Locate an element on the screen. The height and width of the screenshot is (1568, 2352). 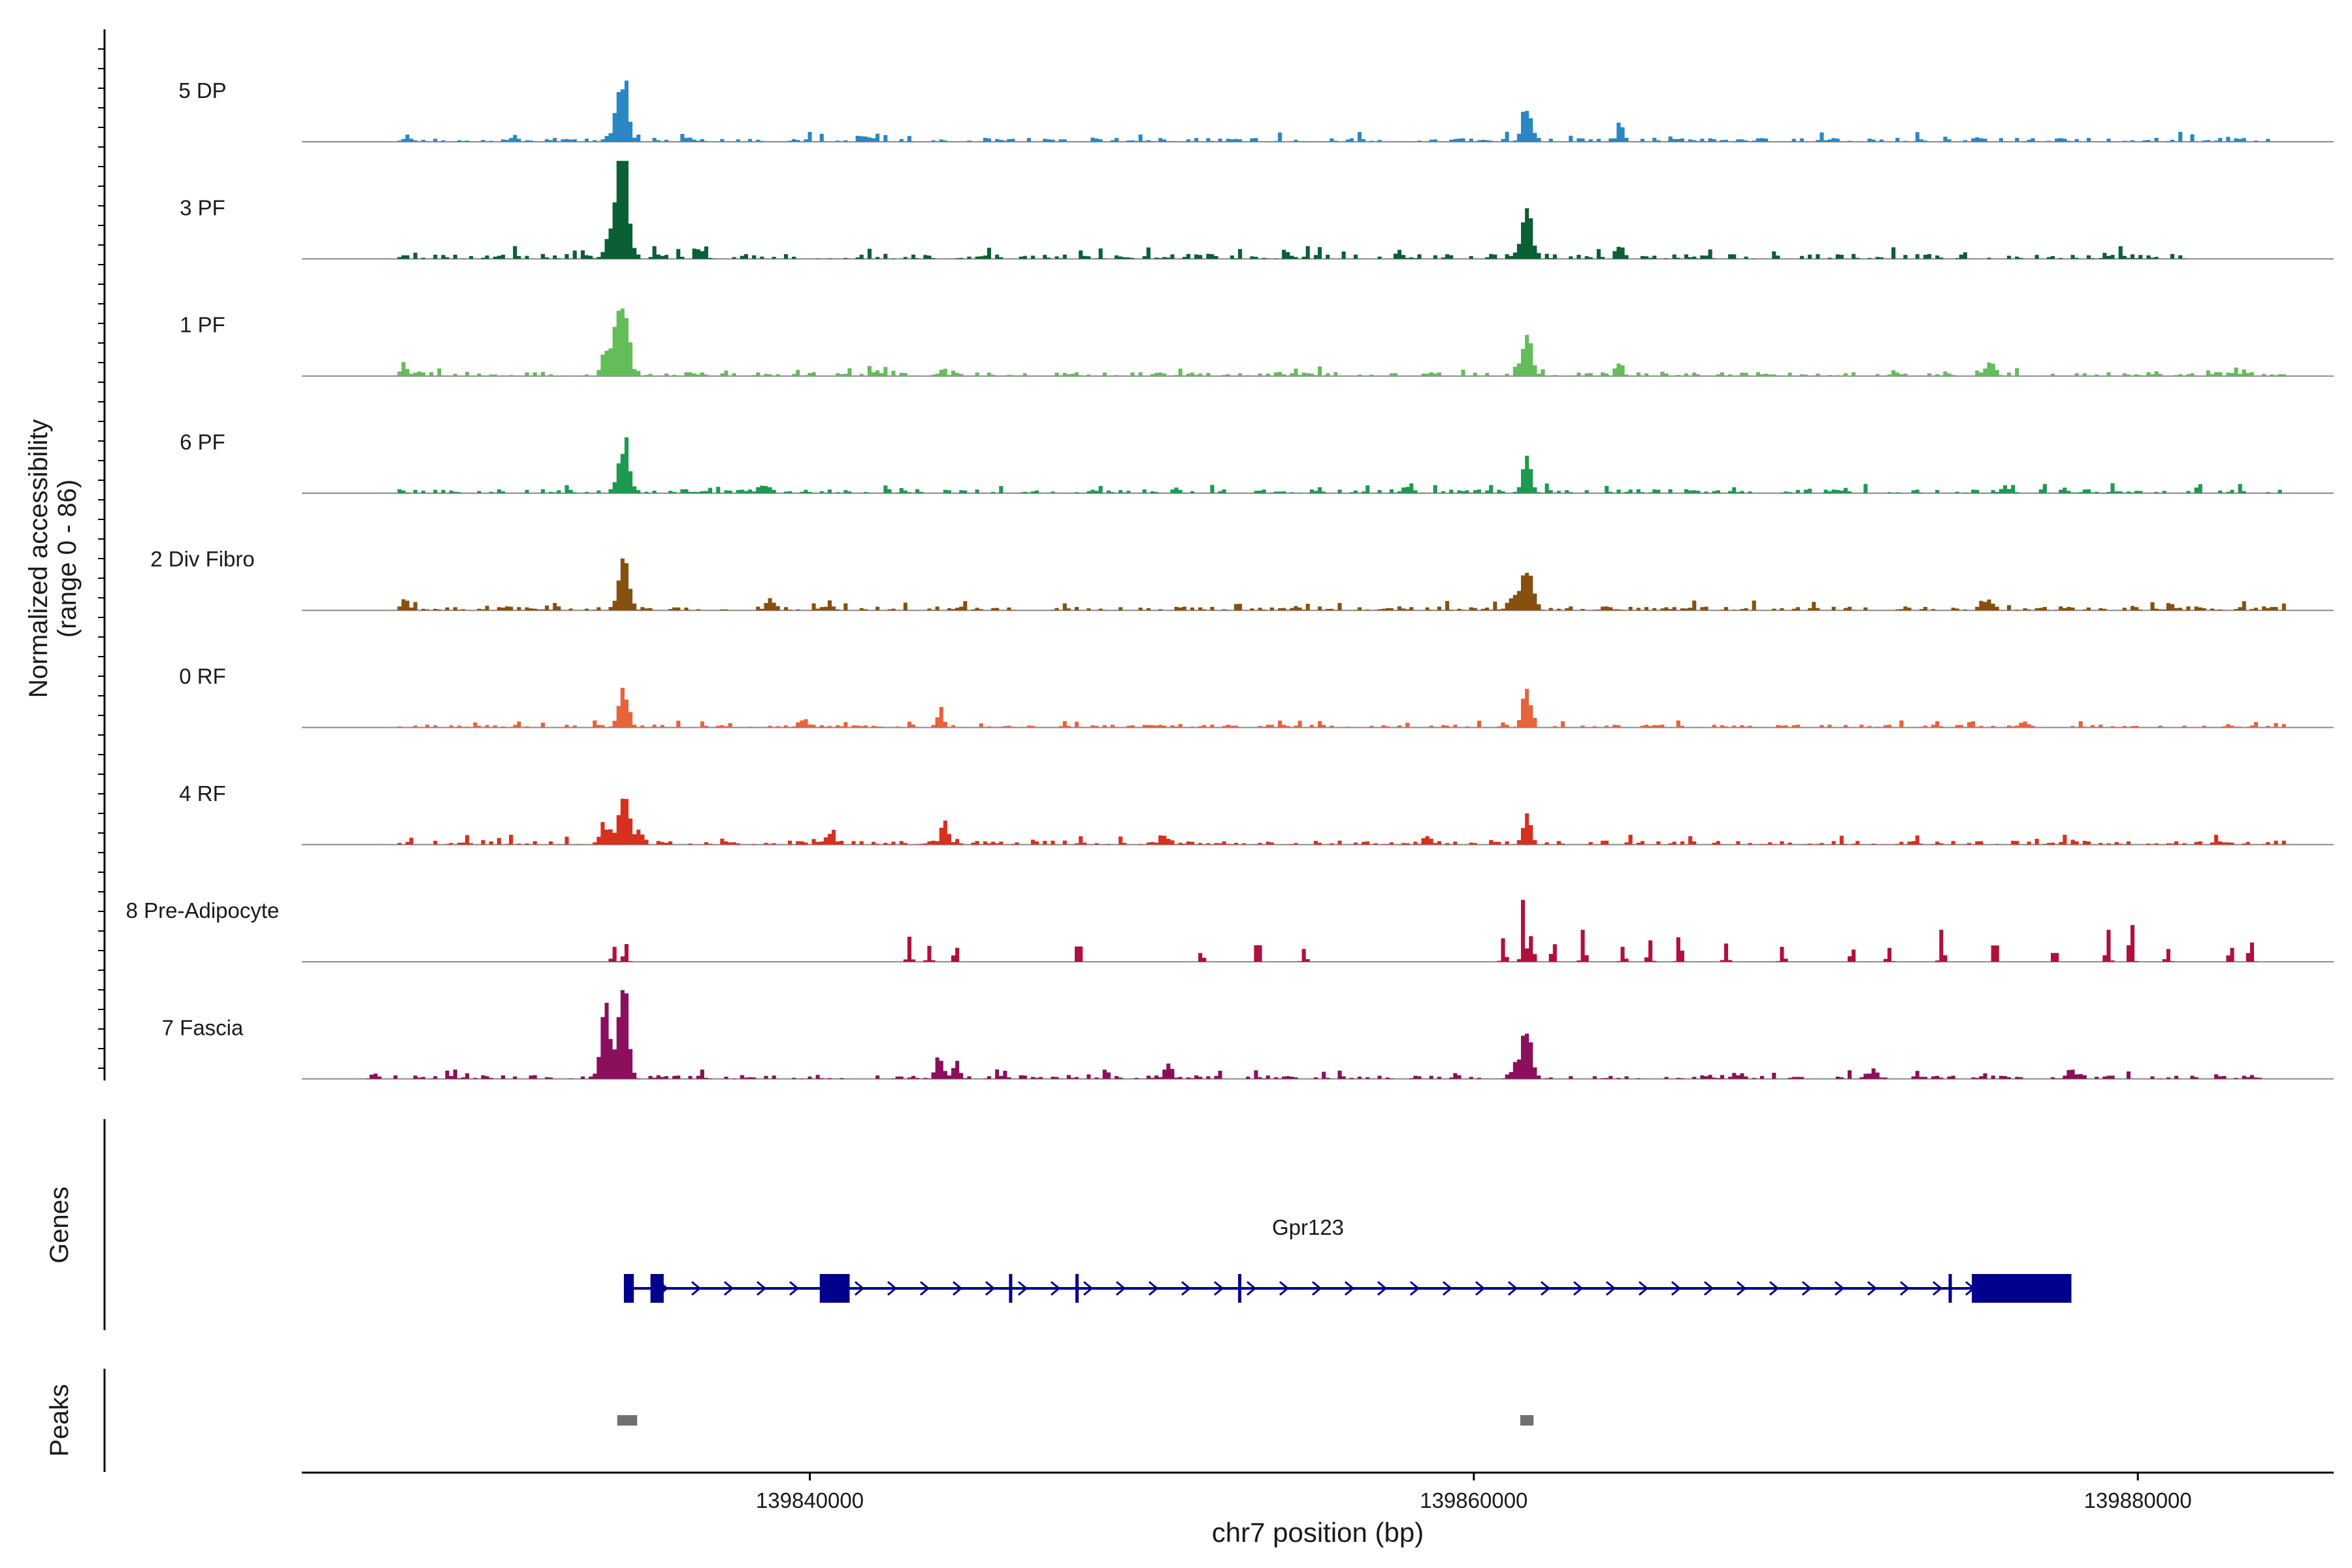
peaks-panel: Peaks is located at coordinates (789, 1420).